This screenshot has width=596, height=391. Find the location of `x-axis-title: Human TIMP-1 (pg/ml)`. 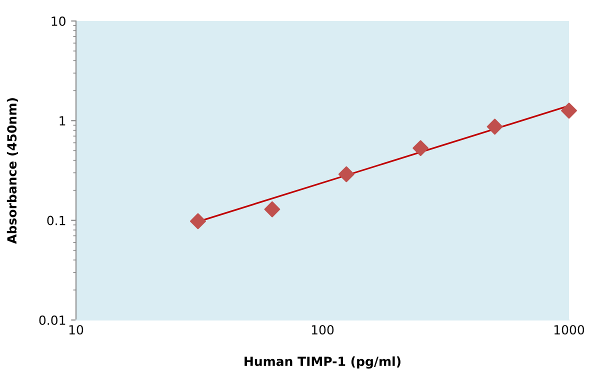

x-axis-title: Human TIMP-1 (pg/ml) is located at coordinates (322, 362).